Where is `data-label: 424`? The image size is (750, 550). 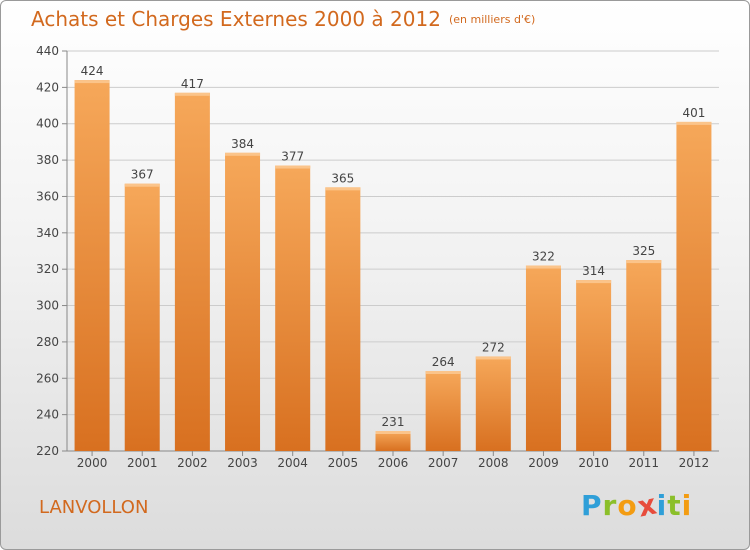
data-label: 424 is located at coordinates (92, 71).